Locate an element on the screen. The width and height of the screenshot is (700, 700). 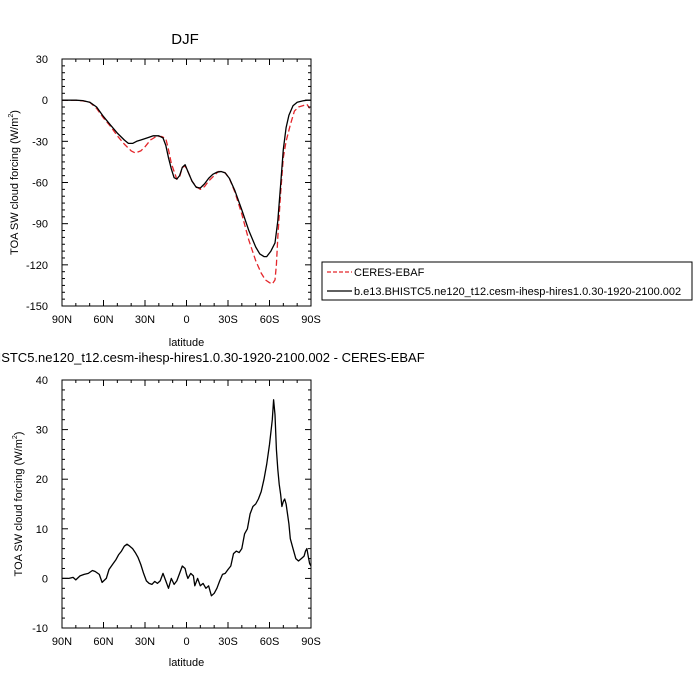
top-x-tick-label: 90N is located at coordinates (62, 320).